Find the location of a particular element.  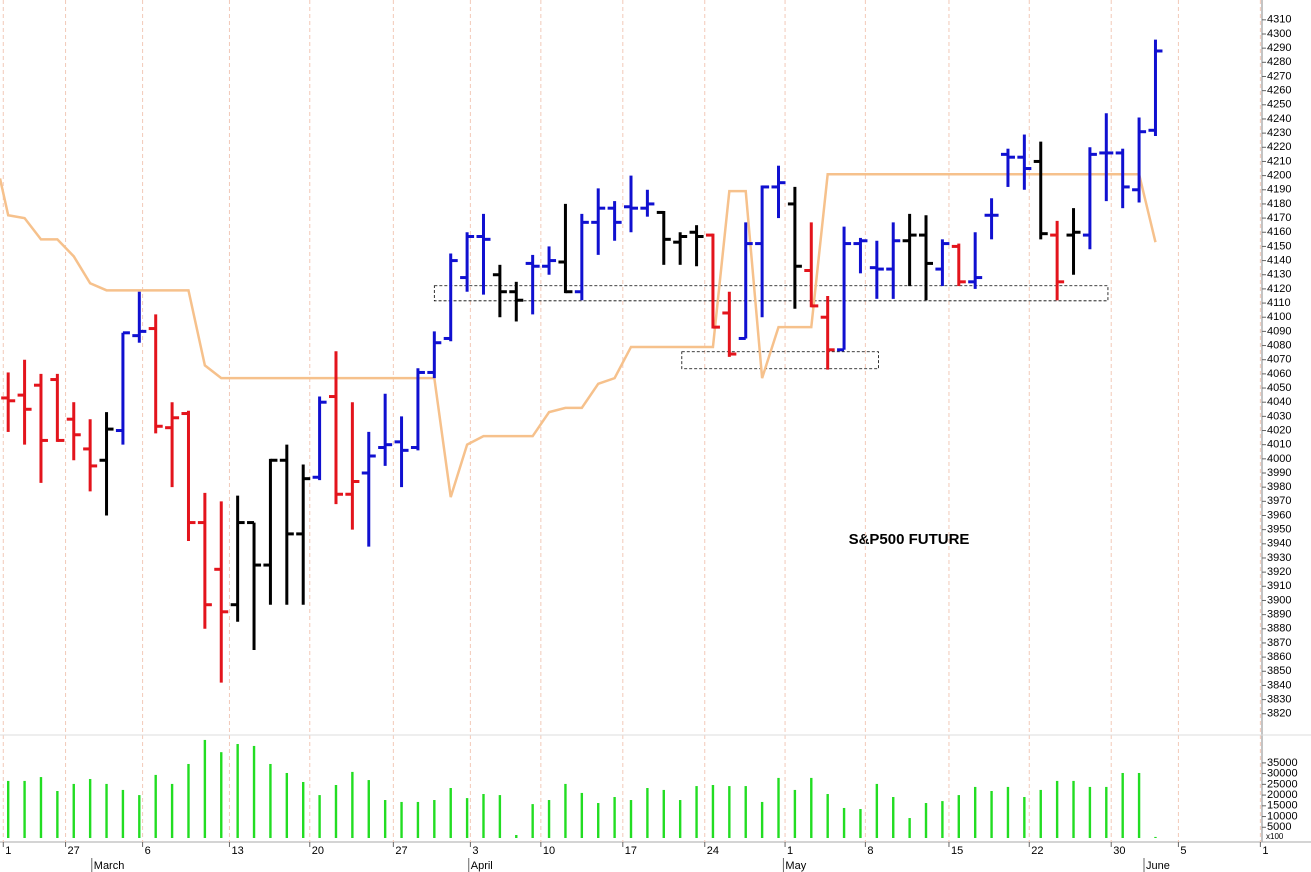

y-tick-label: 3820 is located at coordinates (1279, 714).